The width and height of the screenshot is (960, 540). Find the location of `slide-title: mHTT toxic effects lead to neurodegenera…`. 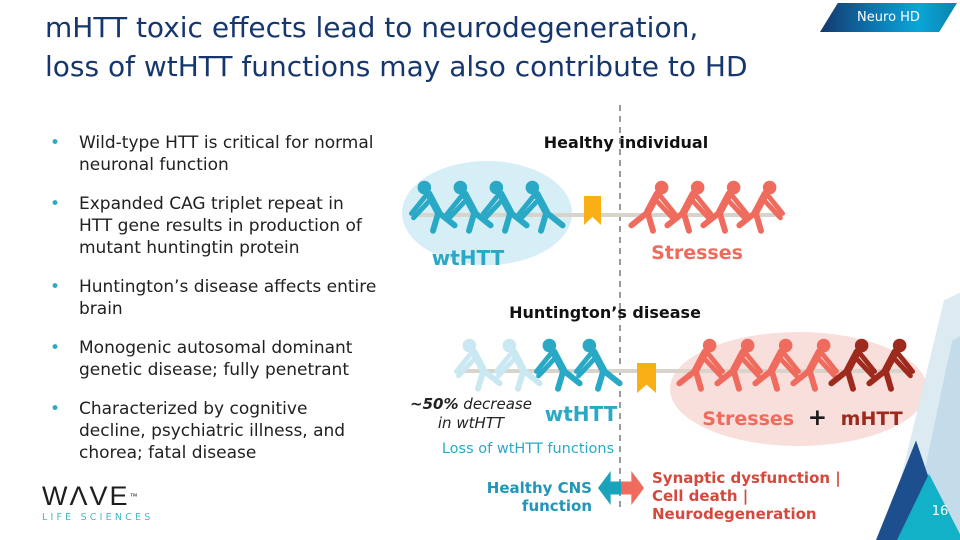

slide-title: mHTT toxic effects lead to neurodegenera… is located at coordinates (445, 47).